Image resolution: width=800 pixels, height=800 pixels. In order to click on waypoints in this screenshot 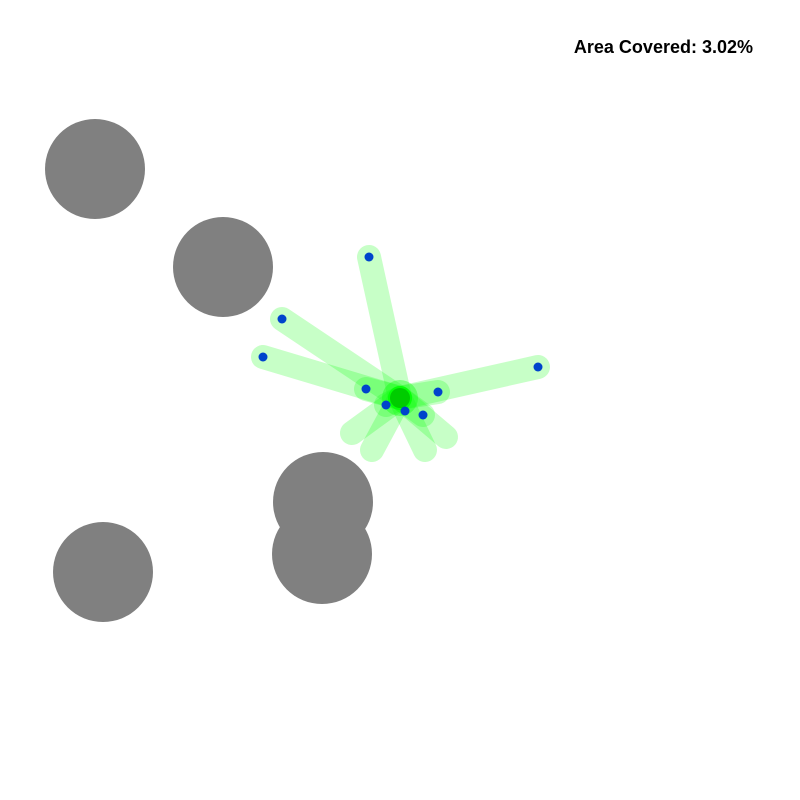, I will do `click(400, 336)`.